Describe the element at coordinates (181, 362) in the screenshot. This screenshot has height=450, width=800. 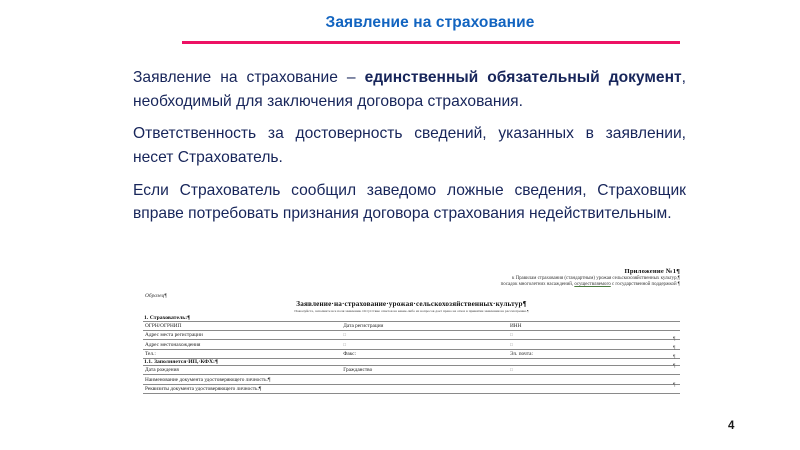
I see `document-section-1-1-heading: 1.1. Заполняется·ИП,·КФХ:¶` at that location.